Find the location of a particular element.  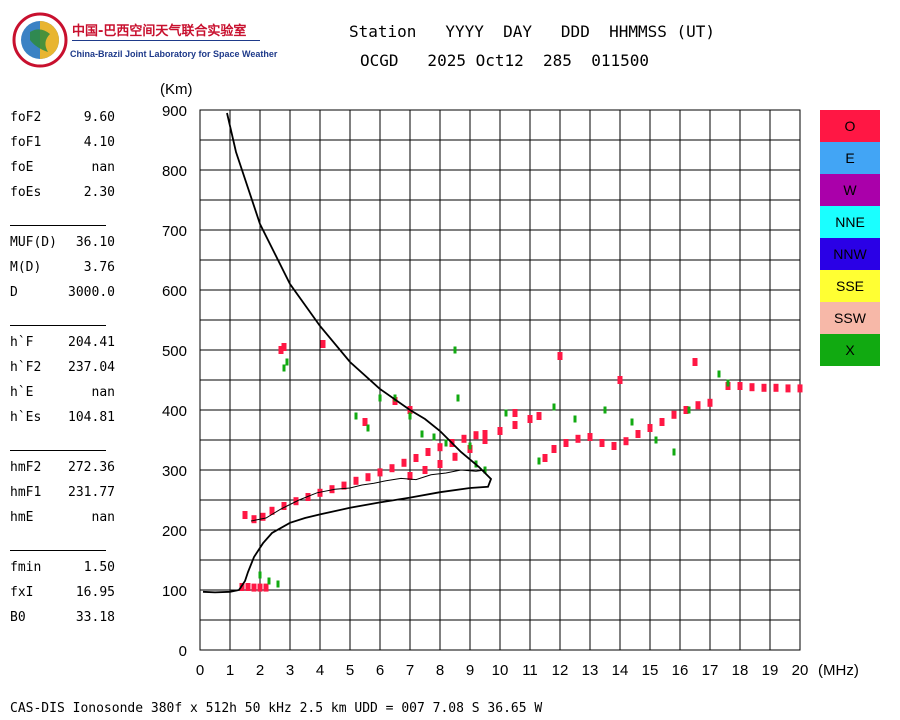

lab-title-chinese: 中国-巴西空间天气联合实验室 is located at coordinates (159, 31).